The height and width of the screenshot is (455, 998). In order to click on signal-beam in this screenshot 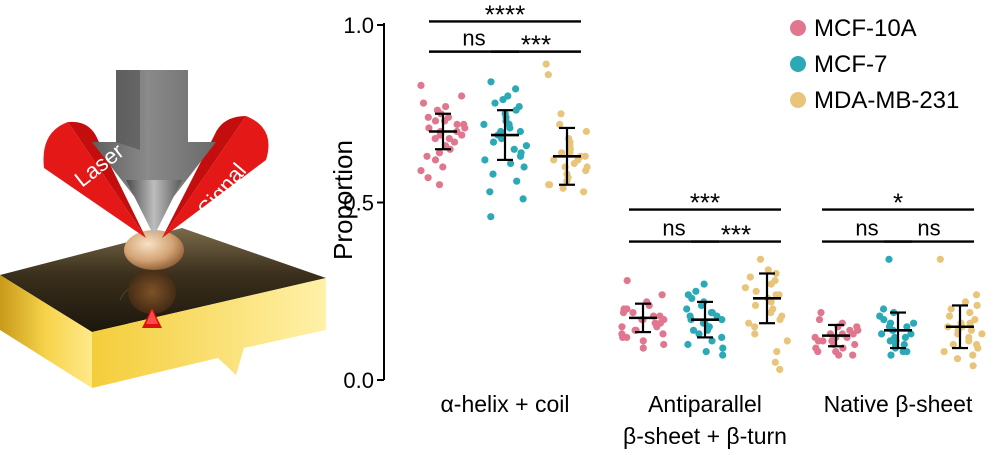, I will do `click(215, 177)`.